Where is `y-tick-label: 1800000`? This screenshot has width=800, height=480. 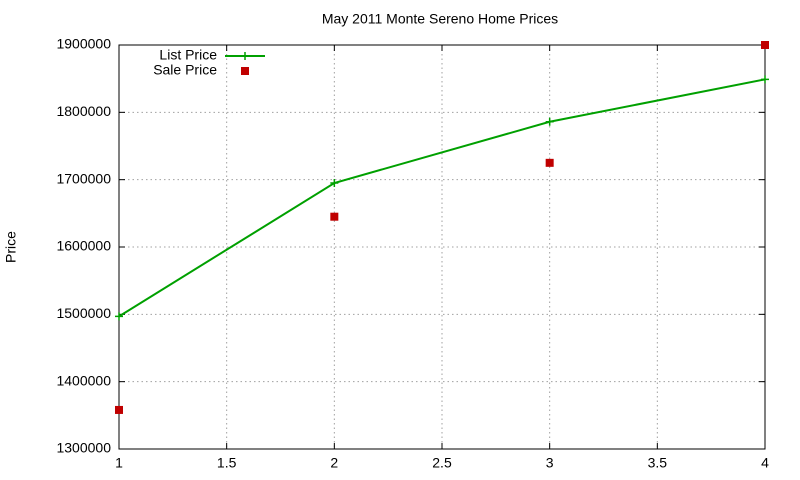 y-tick-label: 1800000 is located at coordinates (83, 111).